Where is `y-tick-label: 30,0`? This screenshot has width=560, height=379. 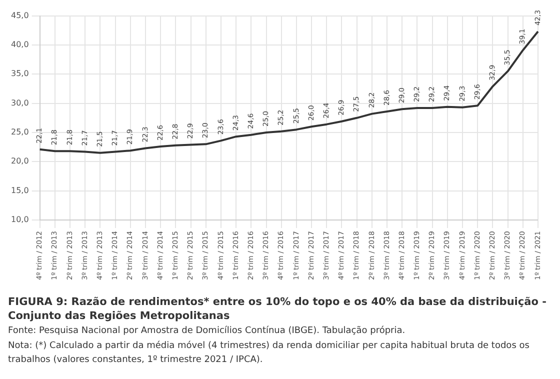 y-tick-label: 30,0 is located at coordinates (20, 103).